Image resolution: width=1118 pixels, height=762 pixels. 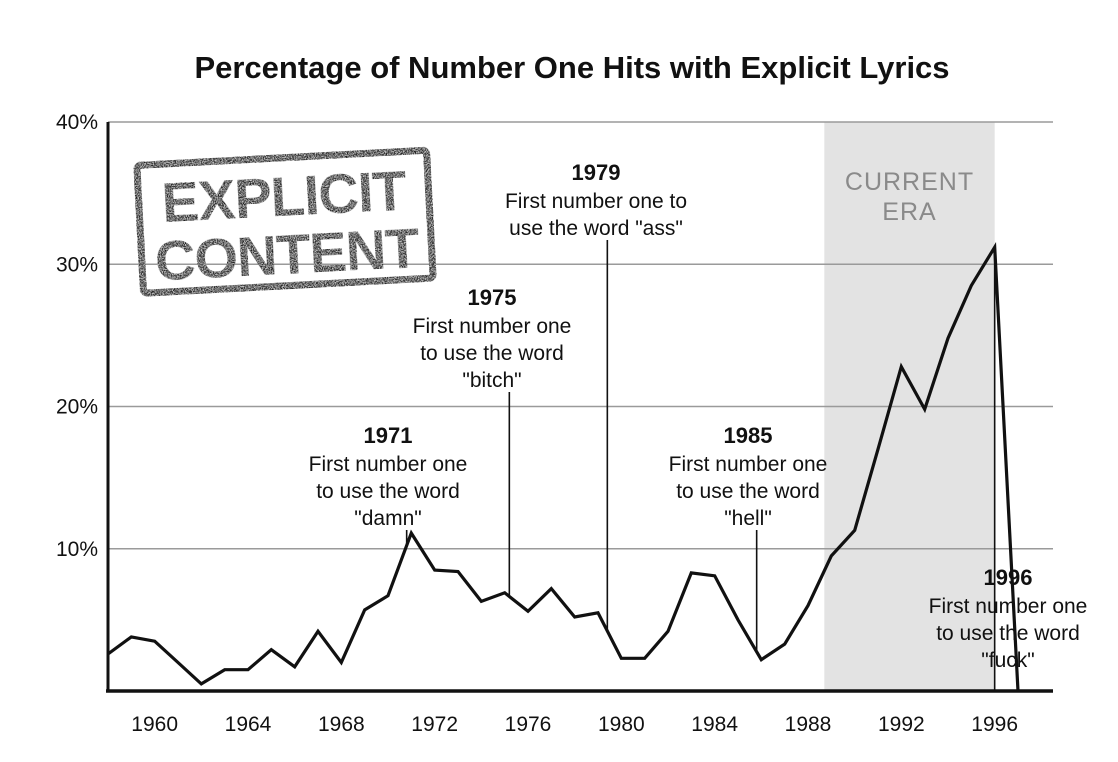 What do you see at coordinates (621, 724) in the screenshot?
I see `x-tick-label: 1980` at bounding box center [621, 724].